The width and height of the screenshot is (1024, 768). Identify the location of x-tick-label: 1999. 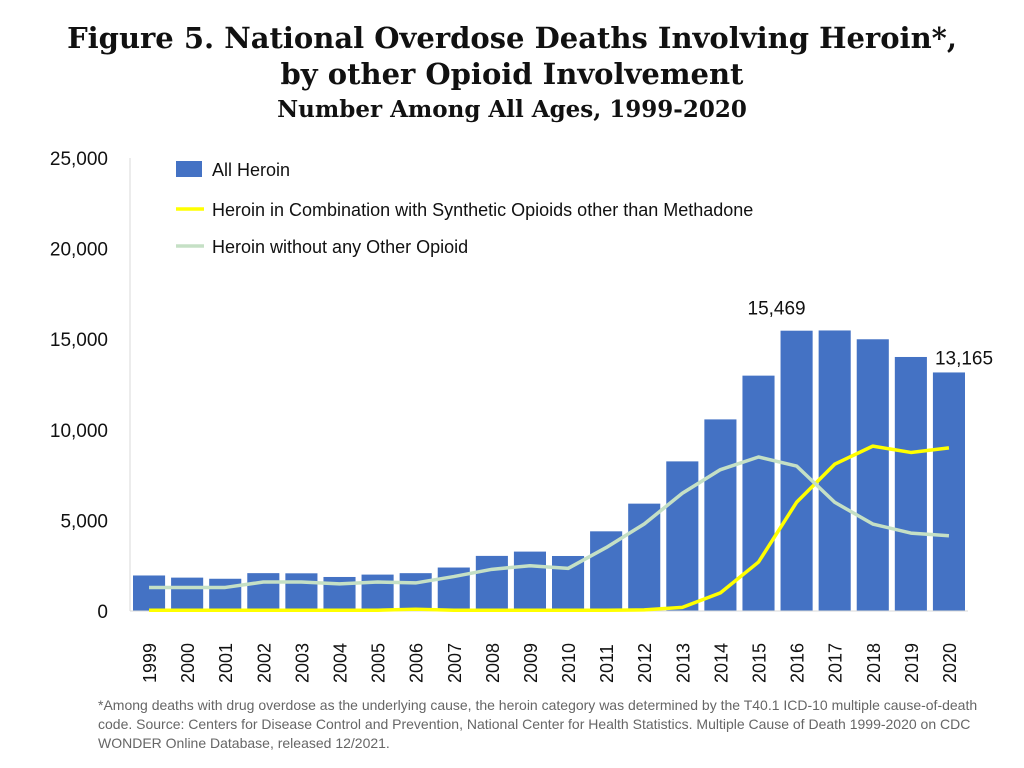
(150, 663).